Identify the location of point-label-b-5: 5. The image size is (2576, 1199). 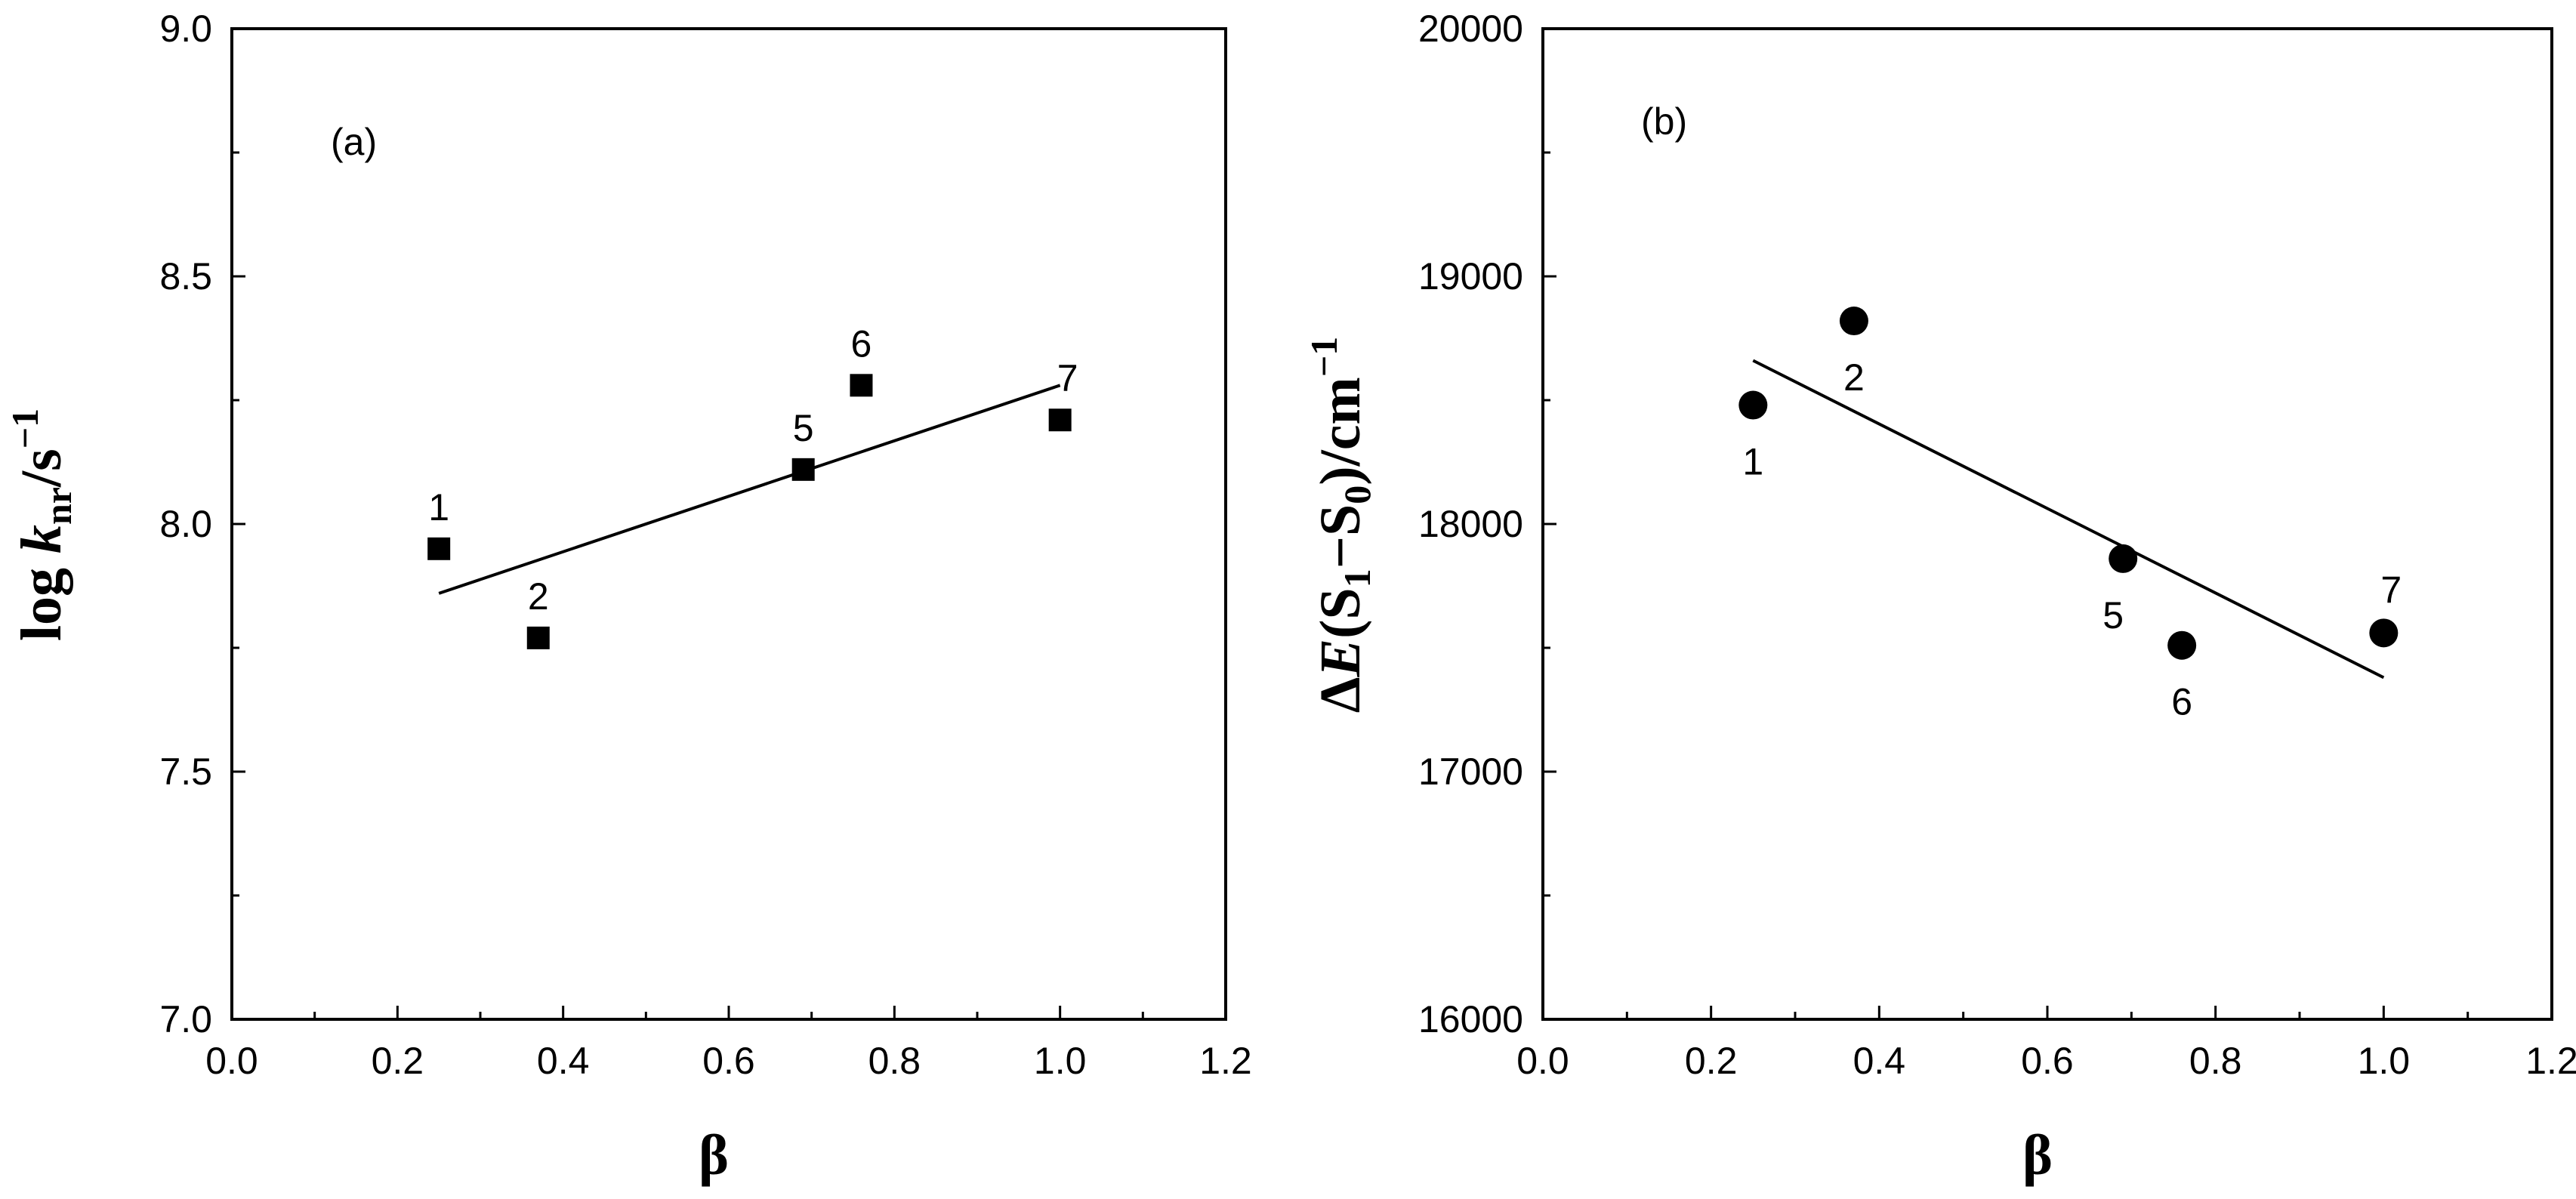
(2113, 615).